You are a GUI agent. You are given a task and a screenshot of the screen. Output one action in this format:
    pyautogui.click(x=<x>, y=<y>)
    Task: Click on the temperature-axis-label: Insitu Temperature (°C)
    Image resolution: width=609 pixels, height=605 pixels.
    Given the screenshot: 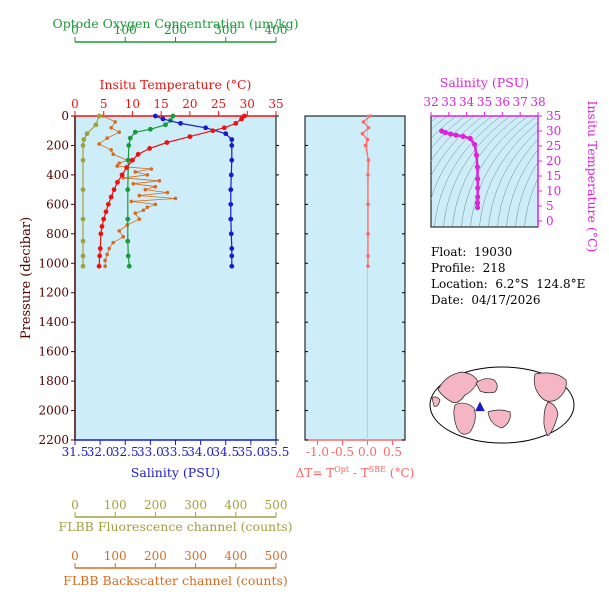 What is the action you would take?
    pyautogui.click(x=176, y=84)
    